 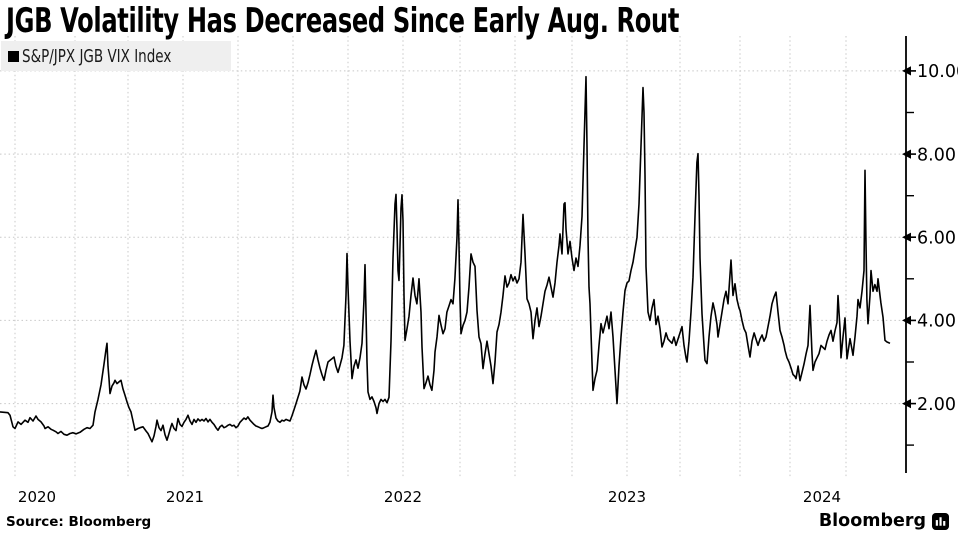 What do you see at coordinates (79, 522) in the screenshot?
I see `source-note: Source: Bloomberg` at bounding box center [79, 522].